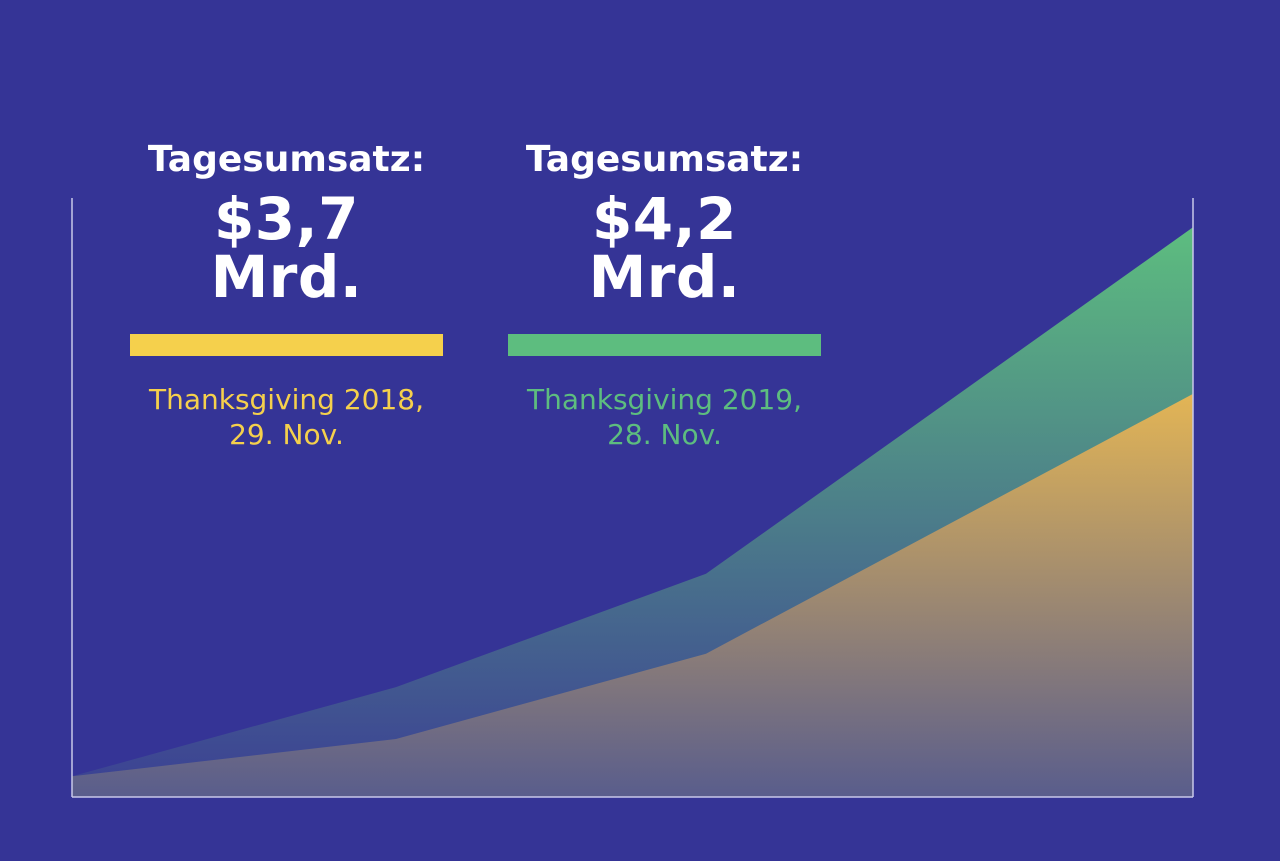 This screenshot has height=861, width=1280. Describe the element at coordinates (664, 248) in the screenshot. I see `stat-2019-value: $4,2 Mrd.` at that location.